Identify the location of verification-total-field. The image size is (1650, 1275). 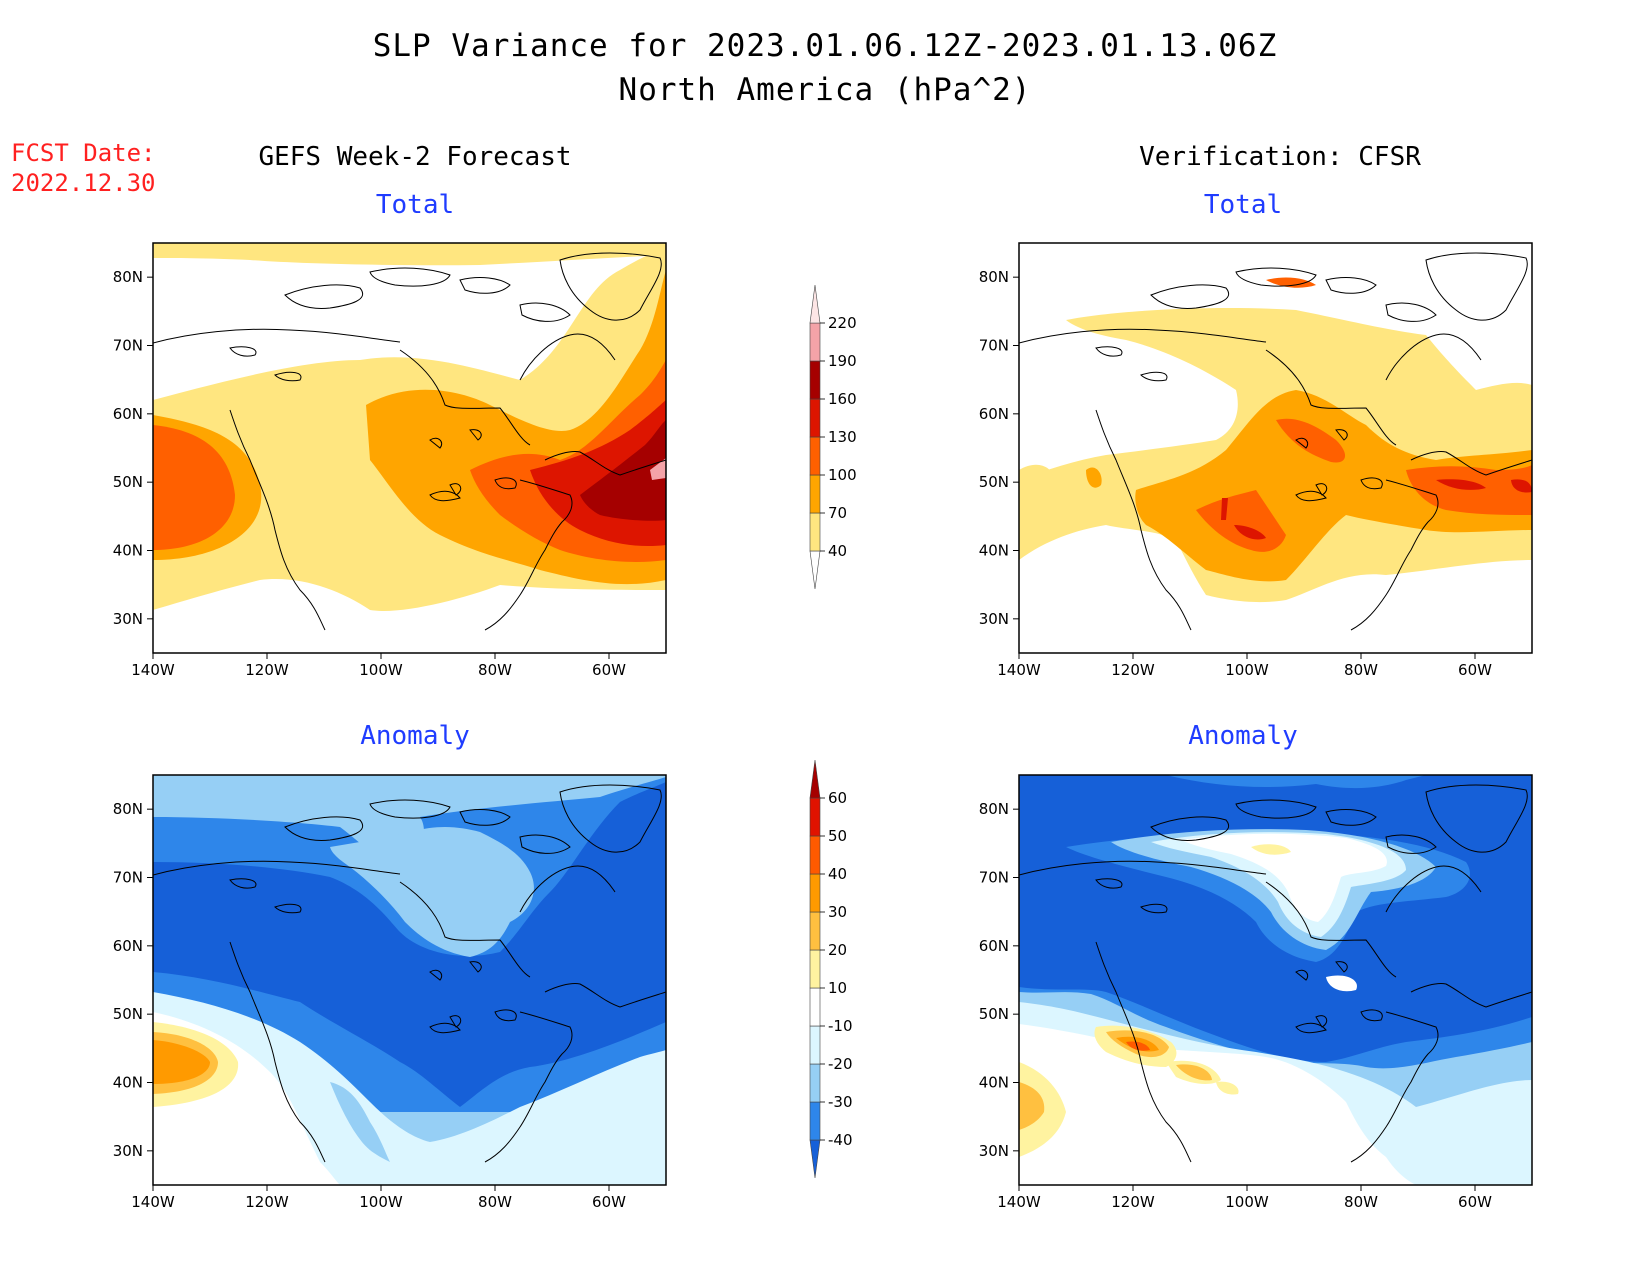
(1275, 448).